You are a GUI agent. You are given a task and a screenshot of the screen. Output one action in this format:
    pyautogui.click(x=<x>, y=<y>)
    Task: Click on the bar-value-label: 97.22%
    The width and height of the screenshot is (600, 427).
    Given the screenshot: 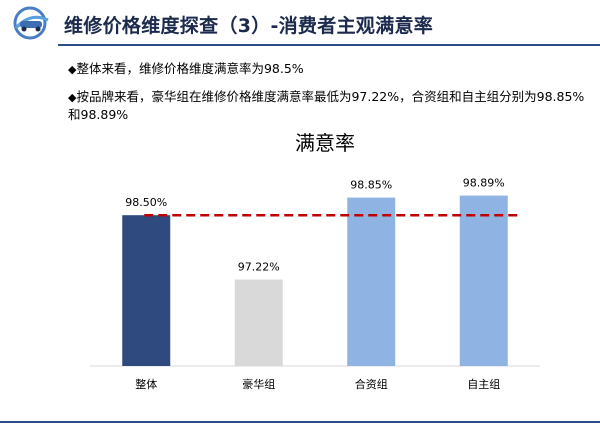 What is the action you would take?
    pyautogui.click(x=259, y=267)
    